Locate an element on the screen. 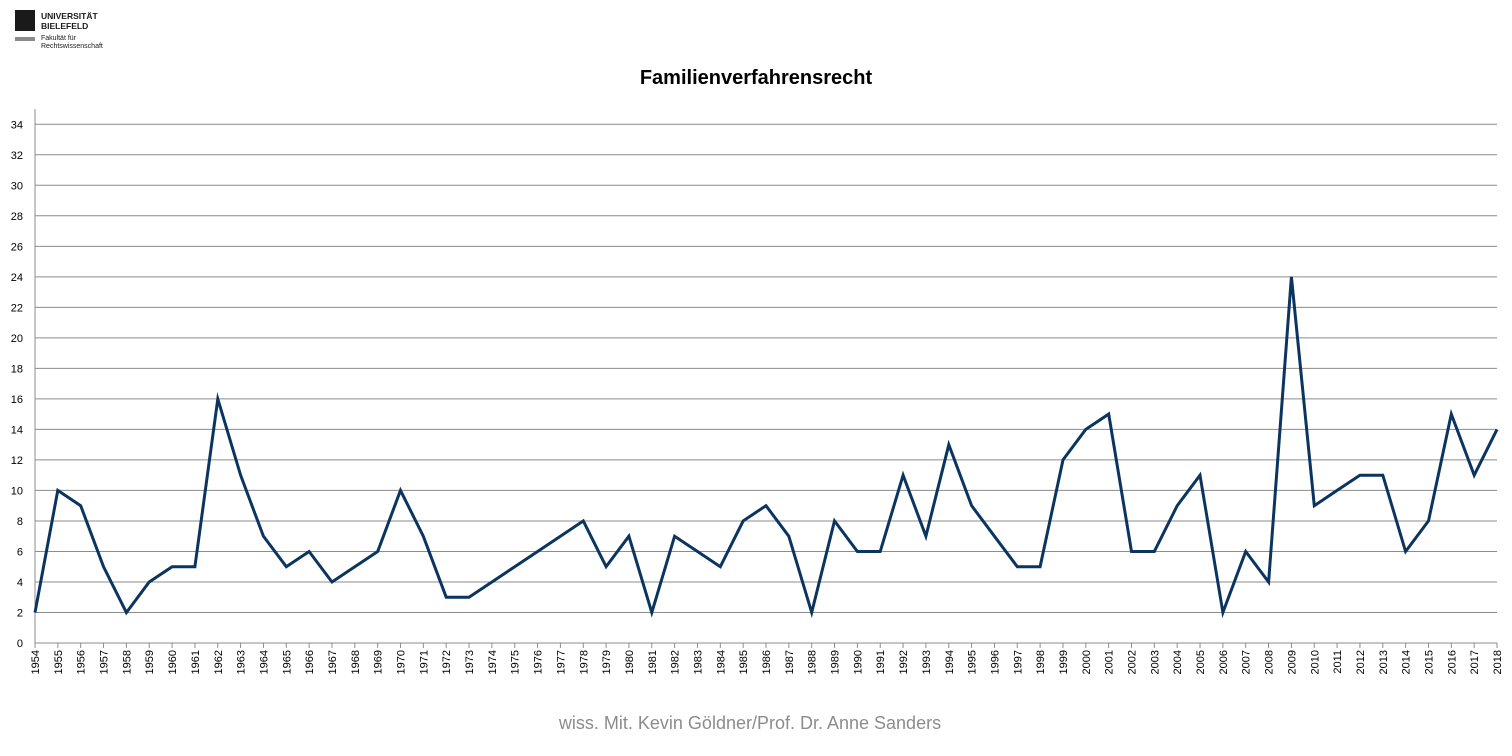 This screenshot has width=1512, height=756. logo-bar-mark is located at coordinates (25, 39).